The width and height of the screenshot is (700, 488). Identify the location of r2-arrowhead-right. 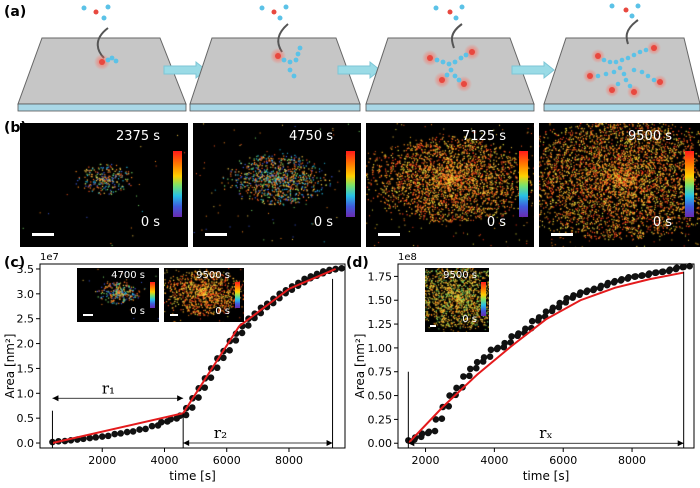
(329, 443).